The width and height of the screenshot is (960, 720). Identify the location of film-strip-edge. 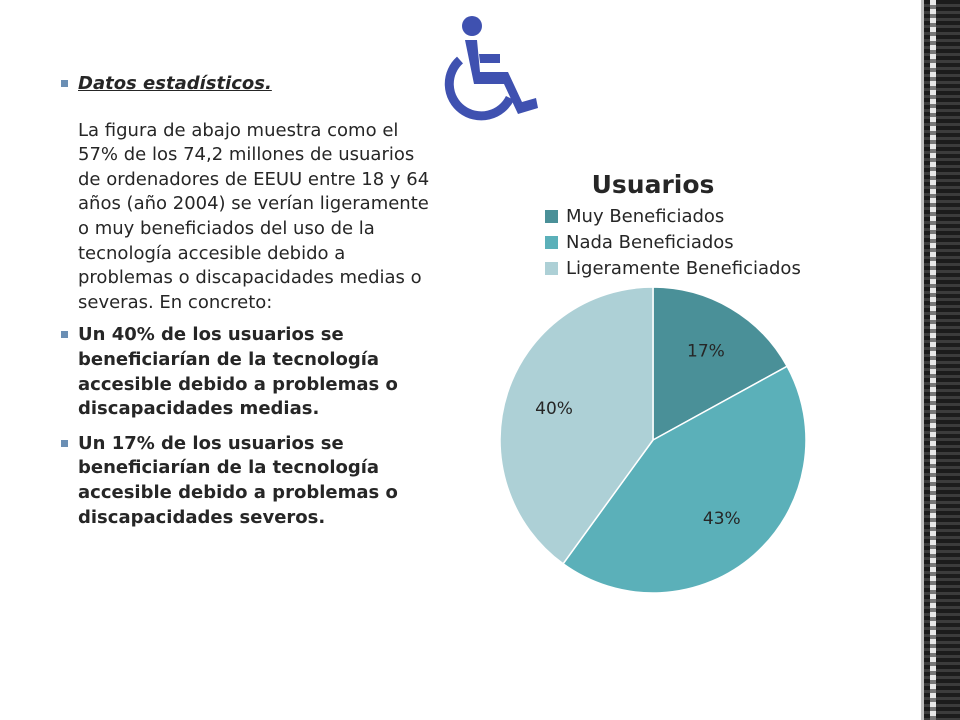
(922, 360).